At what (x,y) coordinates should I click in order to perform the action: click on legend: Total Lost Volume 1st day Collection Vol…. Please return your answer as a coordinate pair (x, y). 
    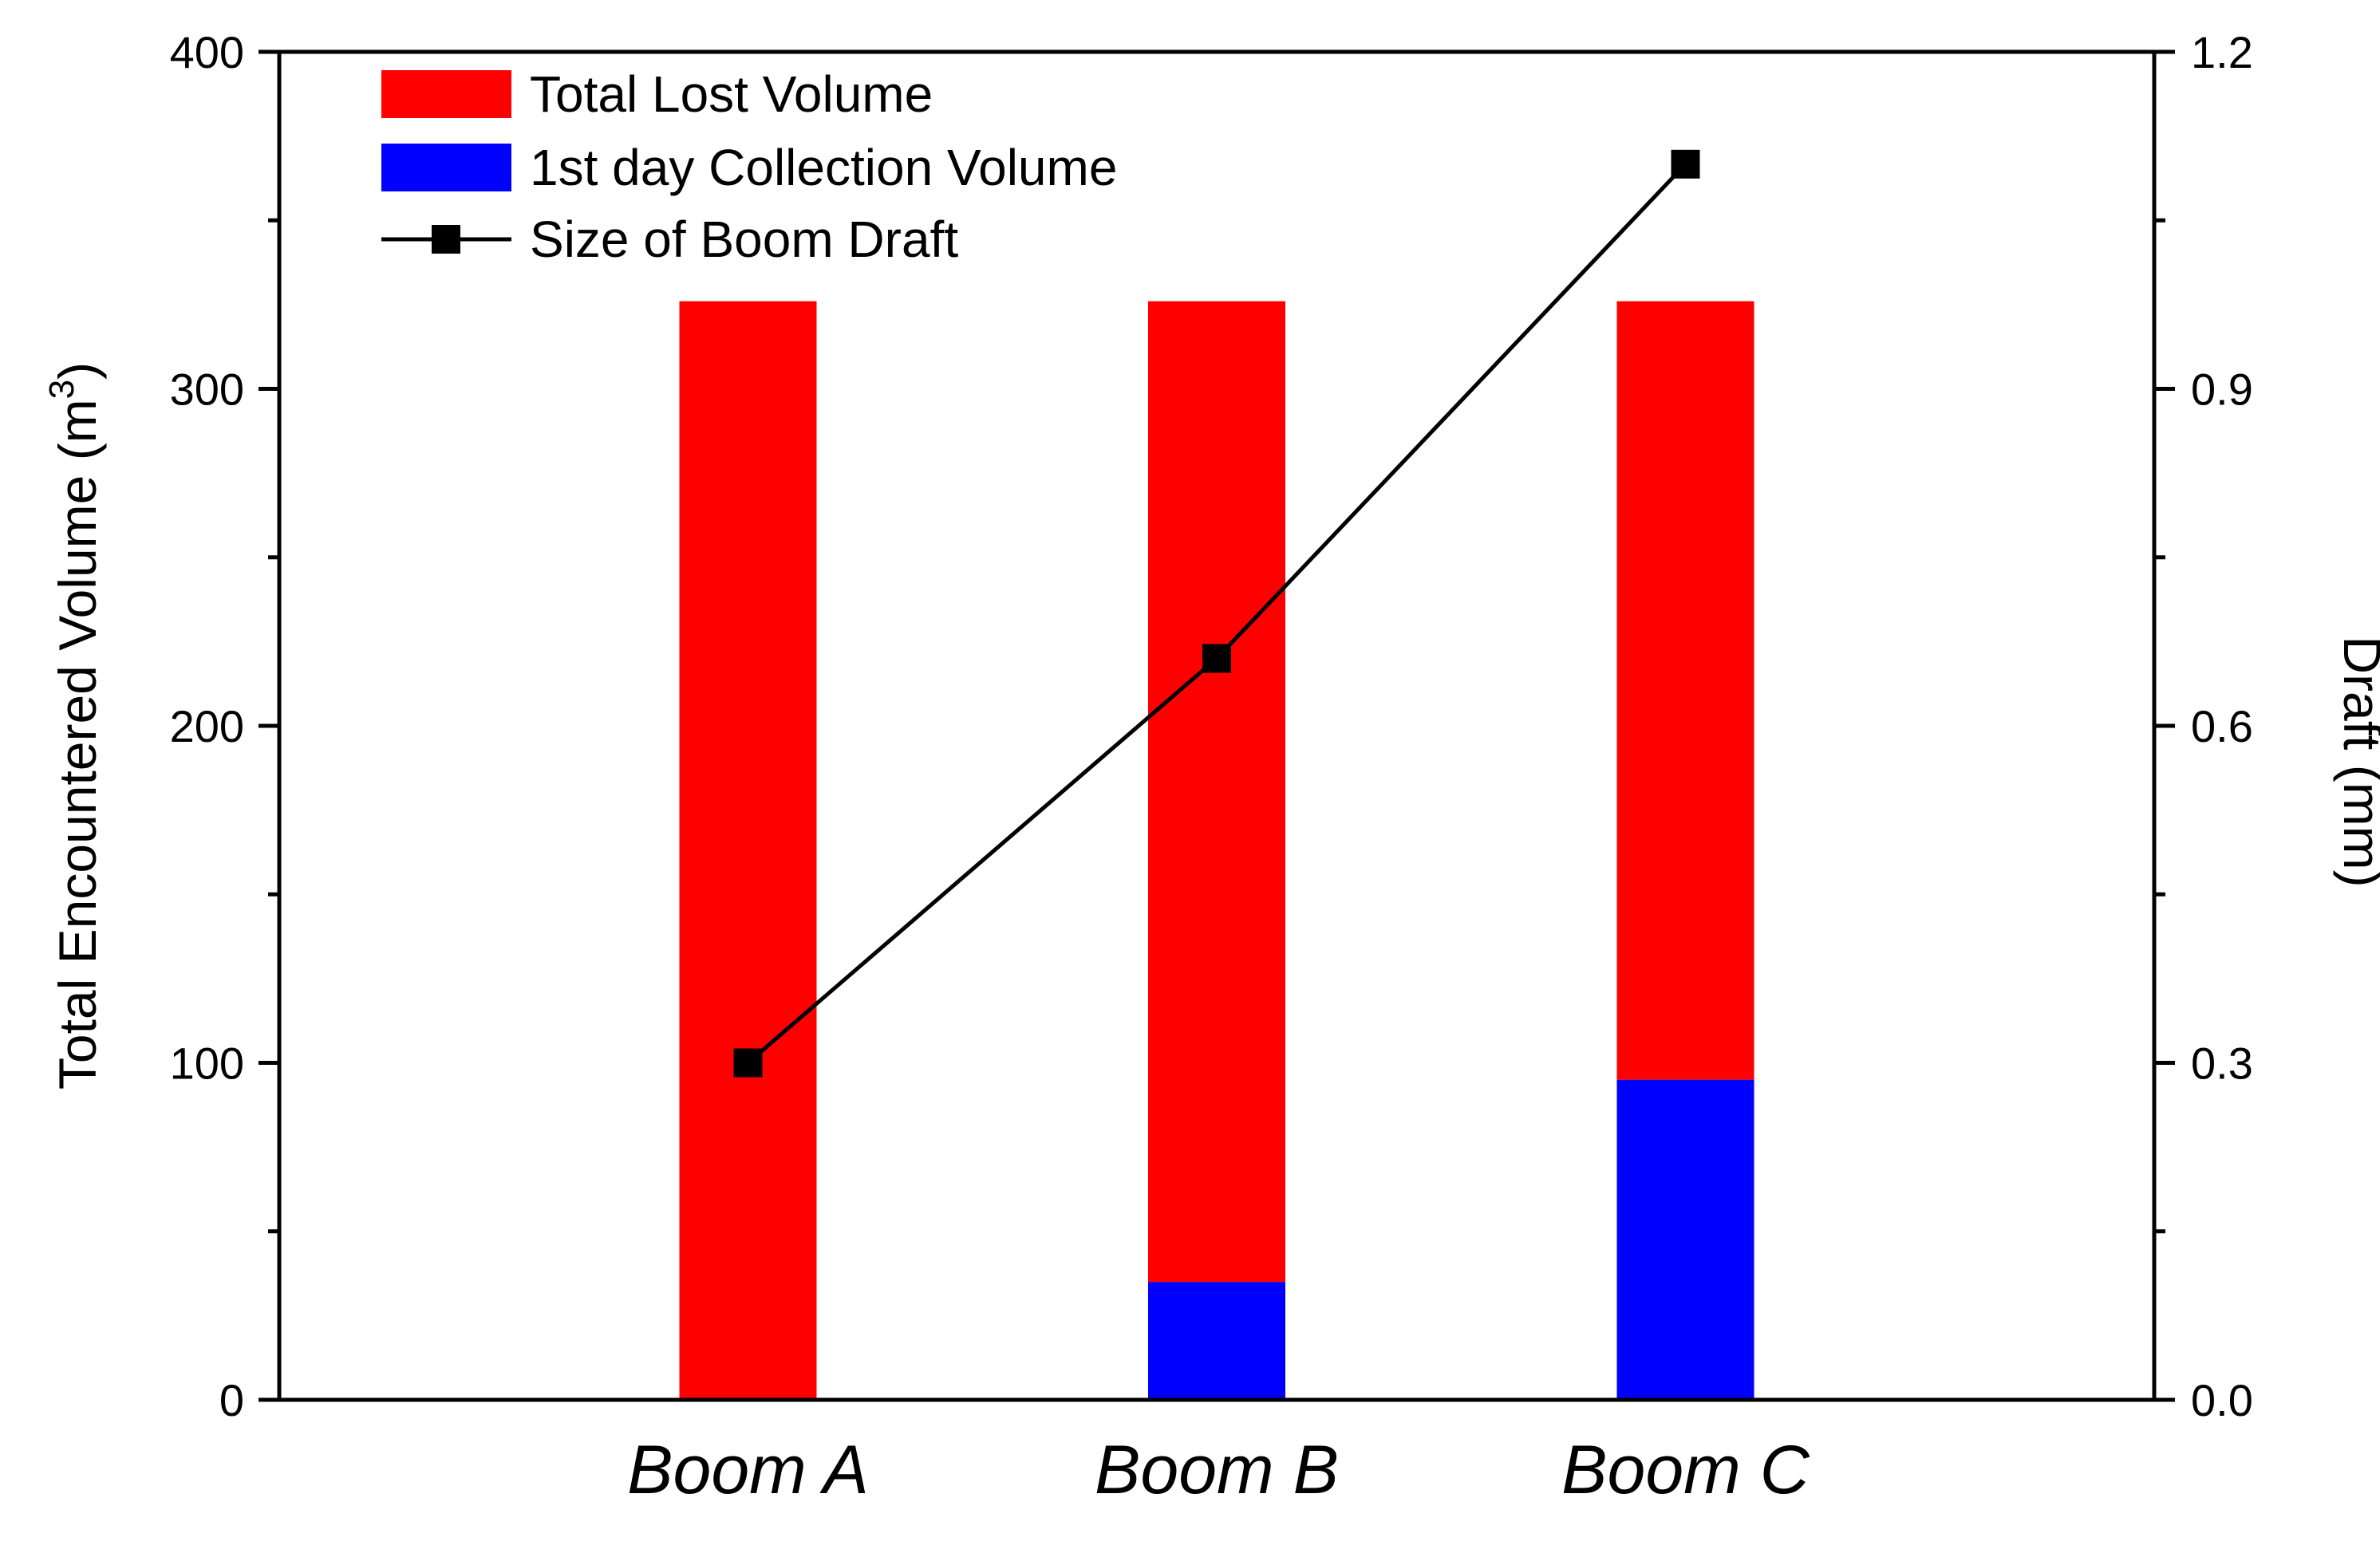
    Looking at the image, I should click on (749, 167).